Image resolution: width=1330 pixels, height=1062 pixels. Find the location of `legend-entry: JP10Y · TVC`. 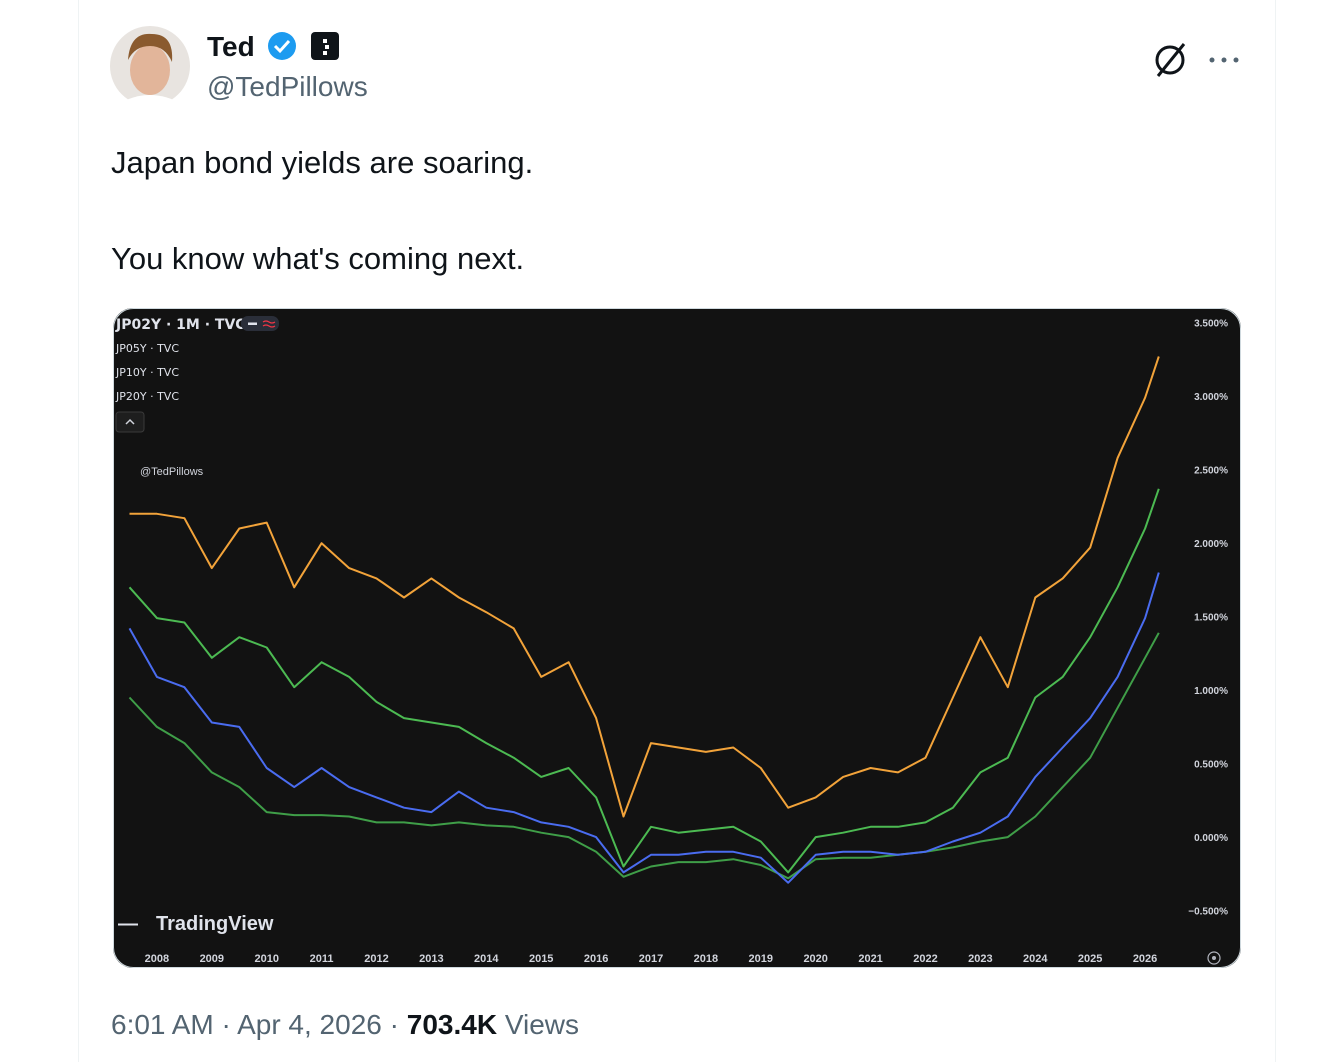

legend-entry: JP10Y · TVC is located at coordinates (147, 372).